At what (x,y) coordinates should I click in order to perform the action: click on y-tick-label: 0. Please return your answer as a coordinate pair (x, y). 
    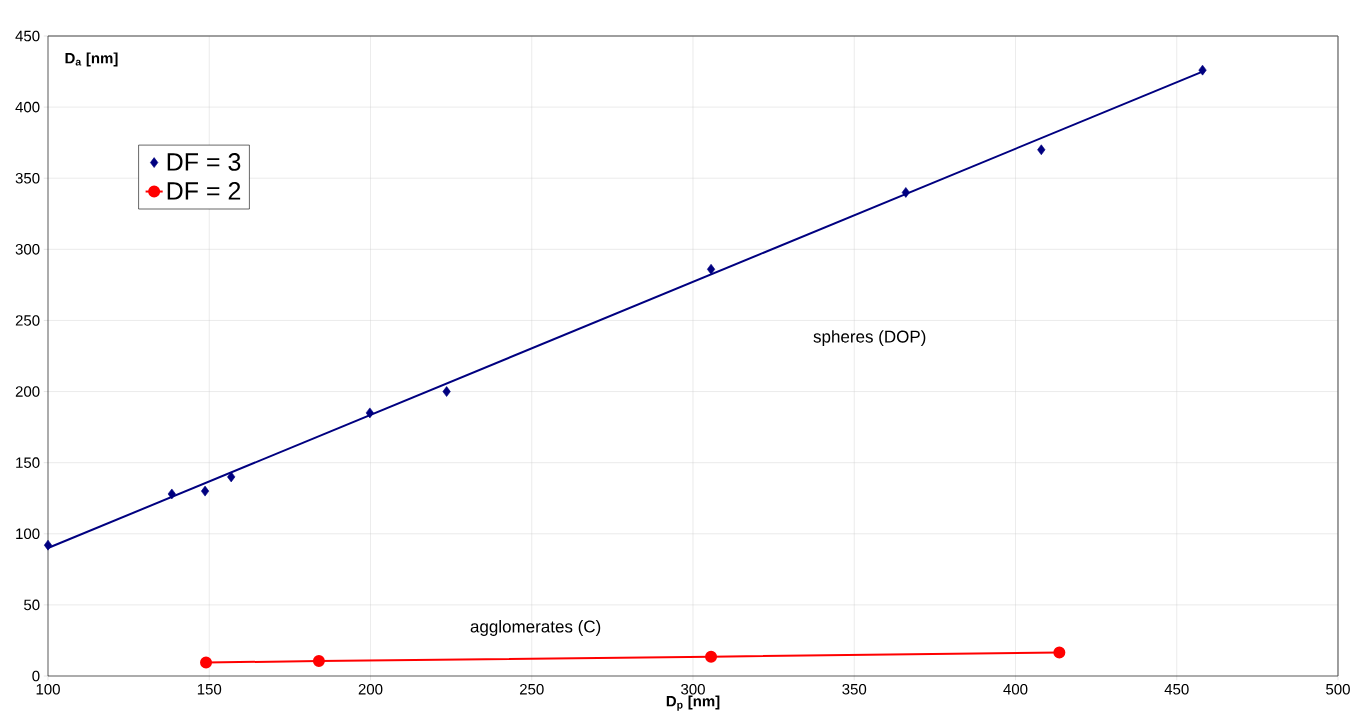
    Looking at the image, I should click on (36, 676).